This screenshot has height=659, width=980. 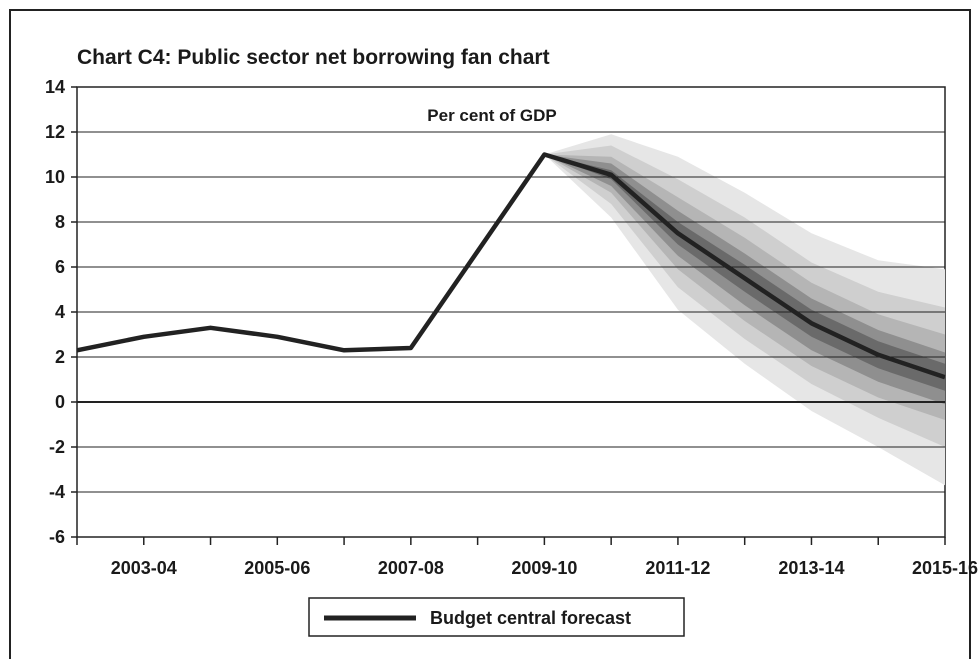 What do you see at coordinates (60, 222) in the screenshot?
I see `y-tick-label: 8` at bounding box center [60, 222].